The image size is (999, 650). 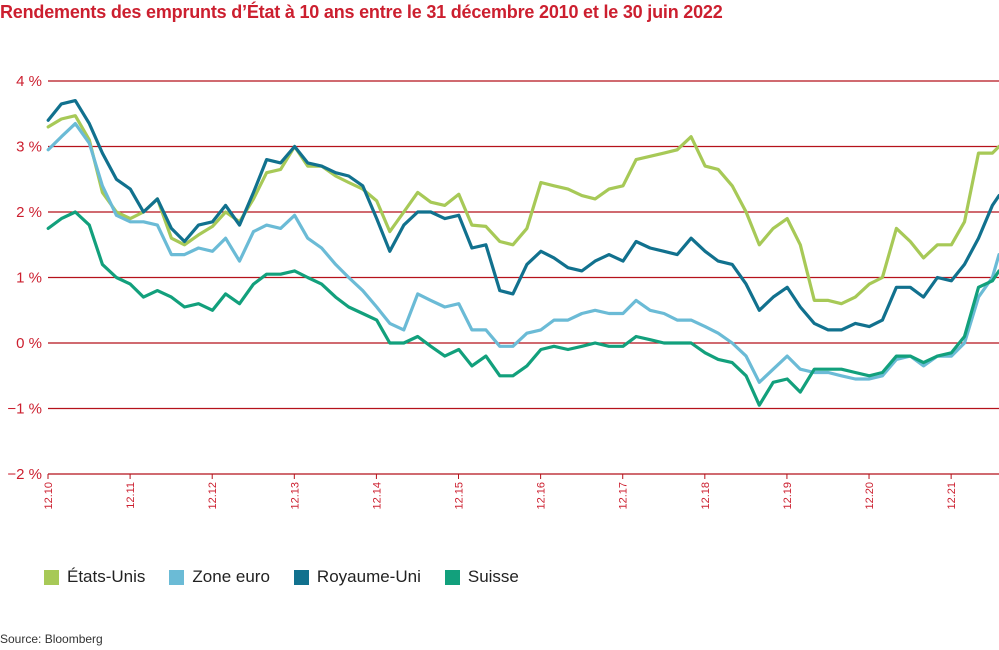 I want to click on legend-item: Zone euro, so click(x=219, y=577).